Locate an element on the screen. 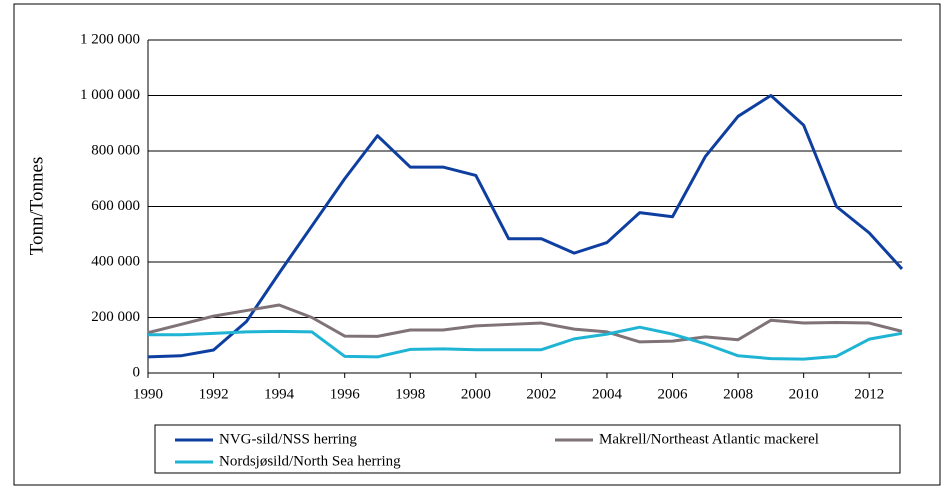 The width and height of the screenshot is (944, 489). y-tick-label: 0 is located at coordinates (137, 372).